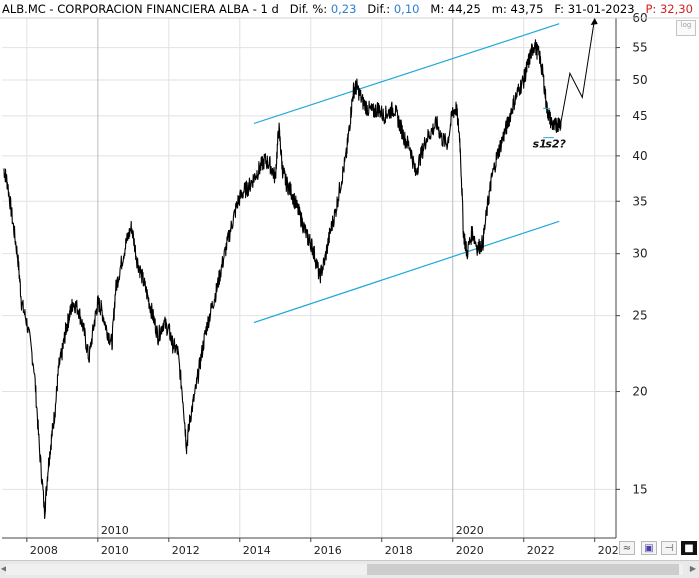 Image resolution: width=699 pixels, height=578 pixels. What do you see at coordinates (686, 28) in the screenshot?
I see `log-scale-badge: log` at bounding box center [686, 28].